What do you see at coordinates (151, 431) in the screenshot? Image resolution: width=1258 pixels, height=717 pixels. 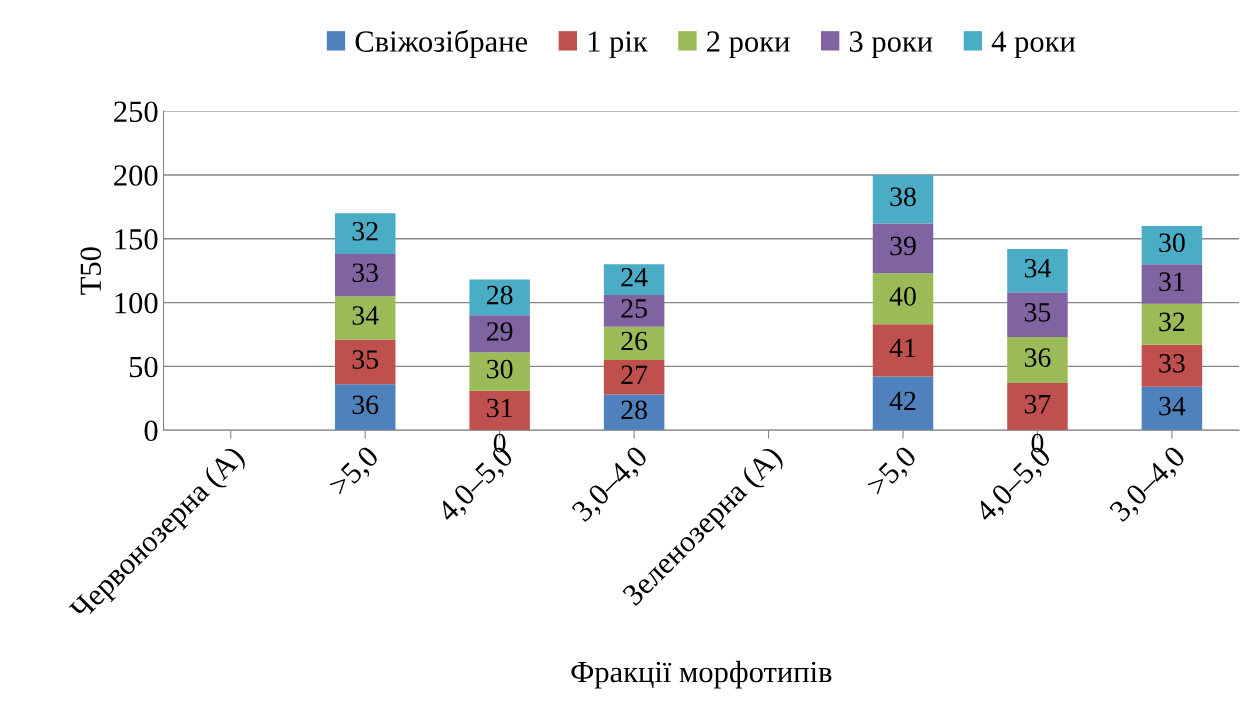 I see `y-tick-label: 0` at bounding box center [151, 431].